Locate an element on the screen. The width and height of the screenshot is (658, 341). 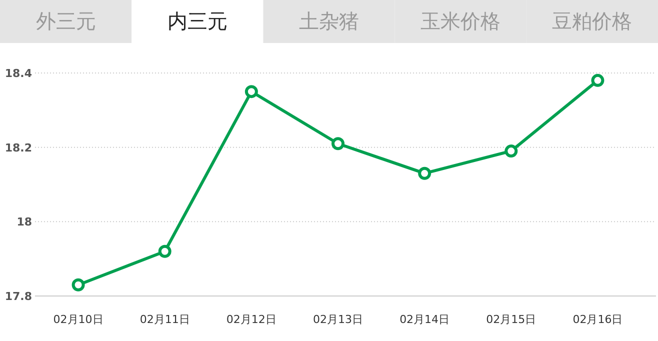
x-tick-label: 02月14日 is located at coordinates (425, 319).